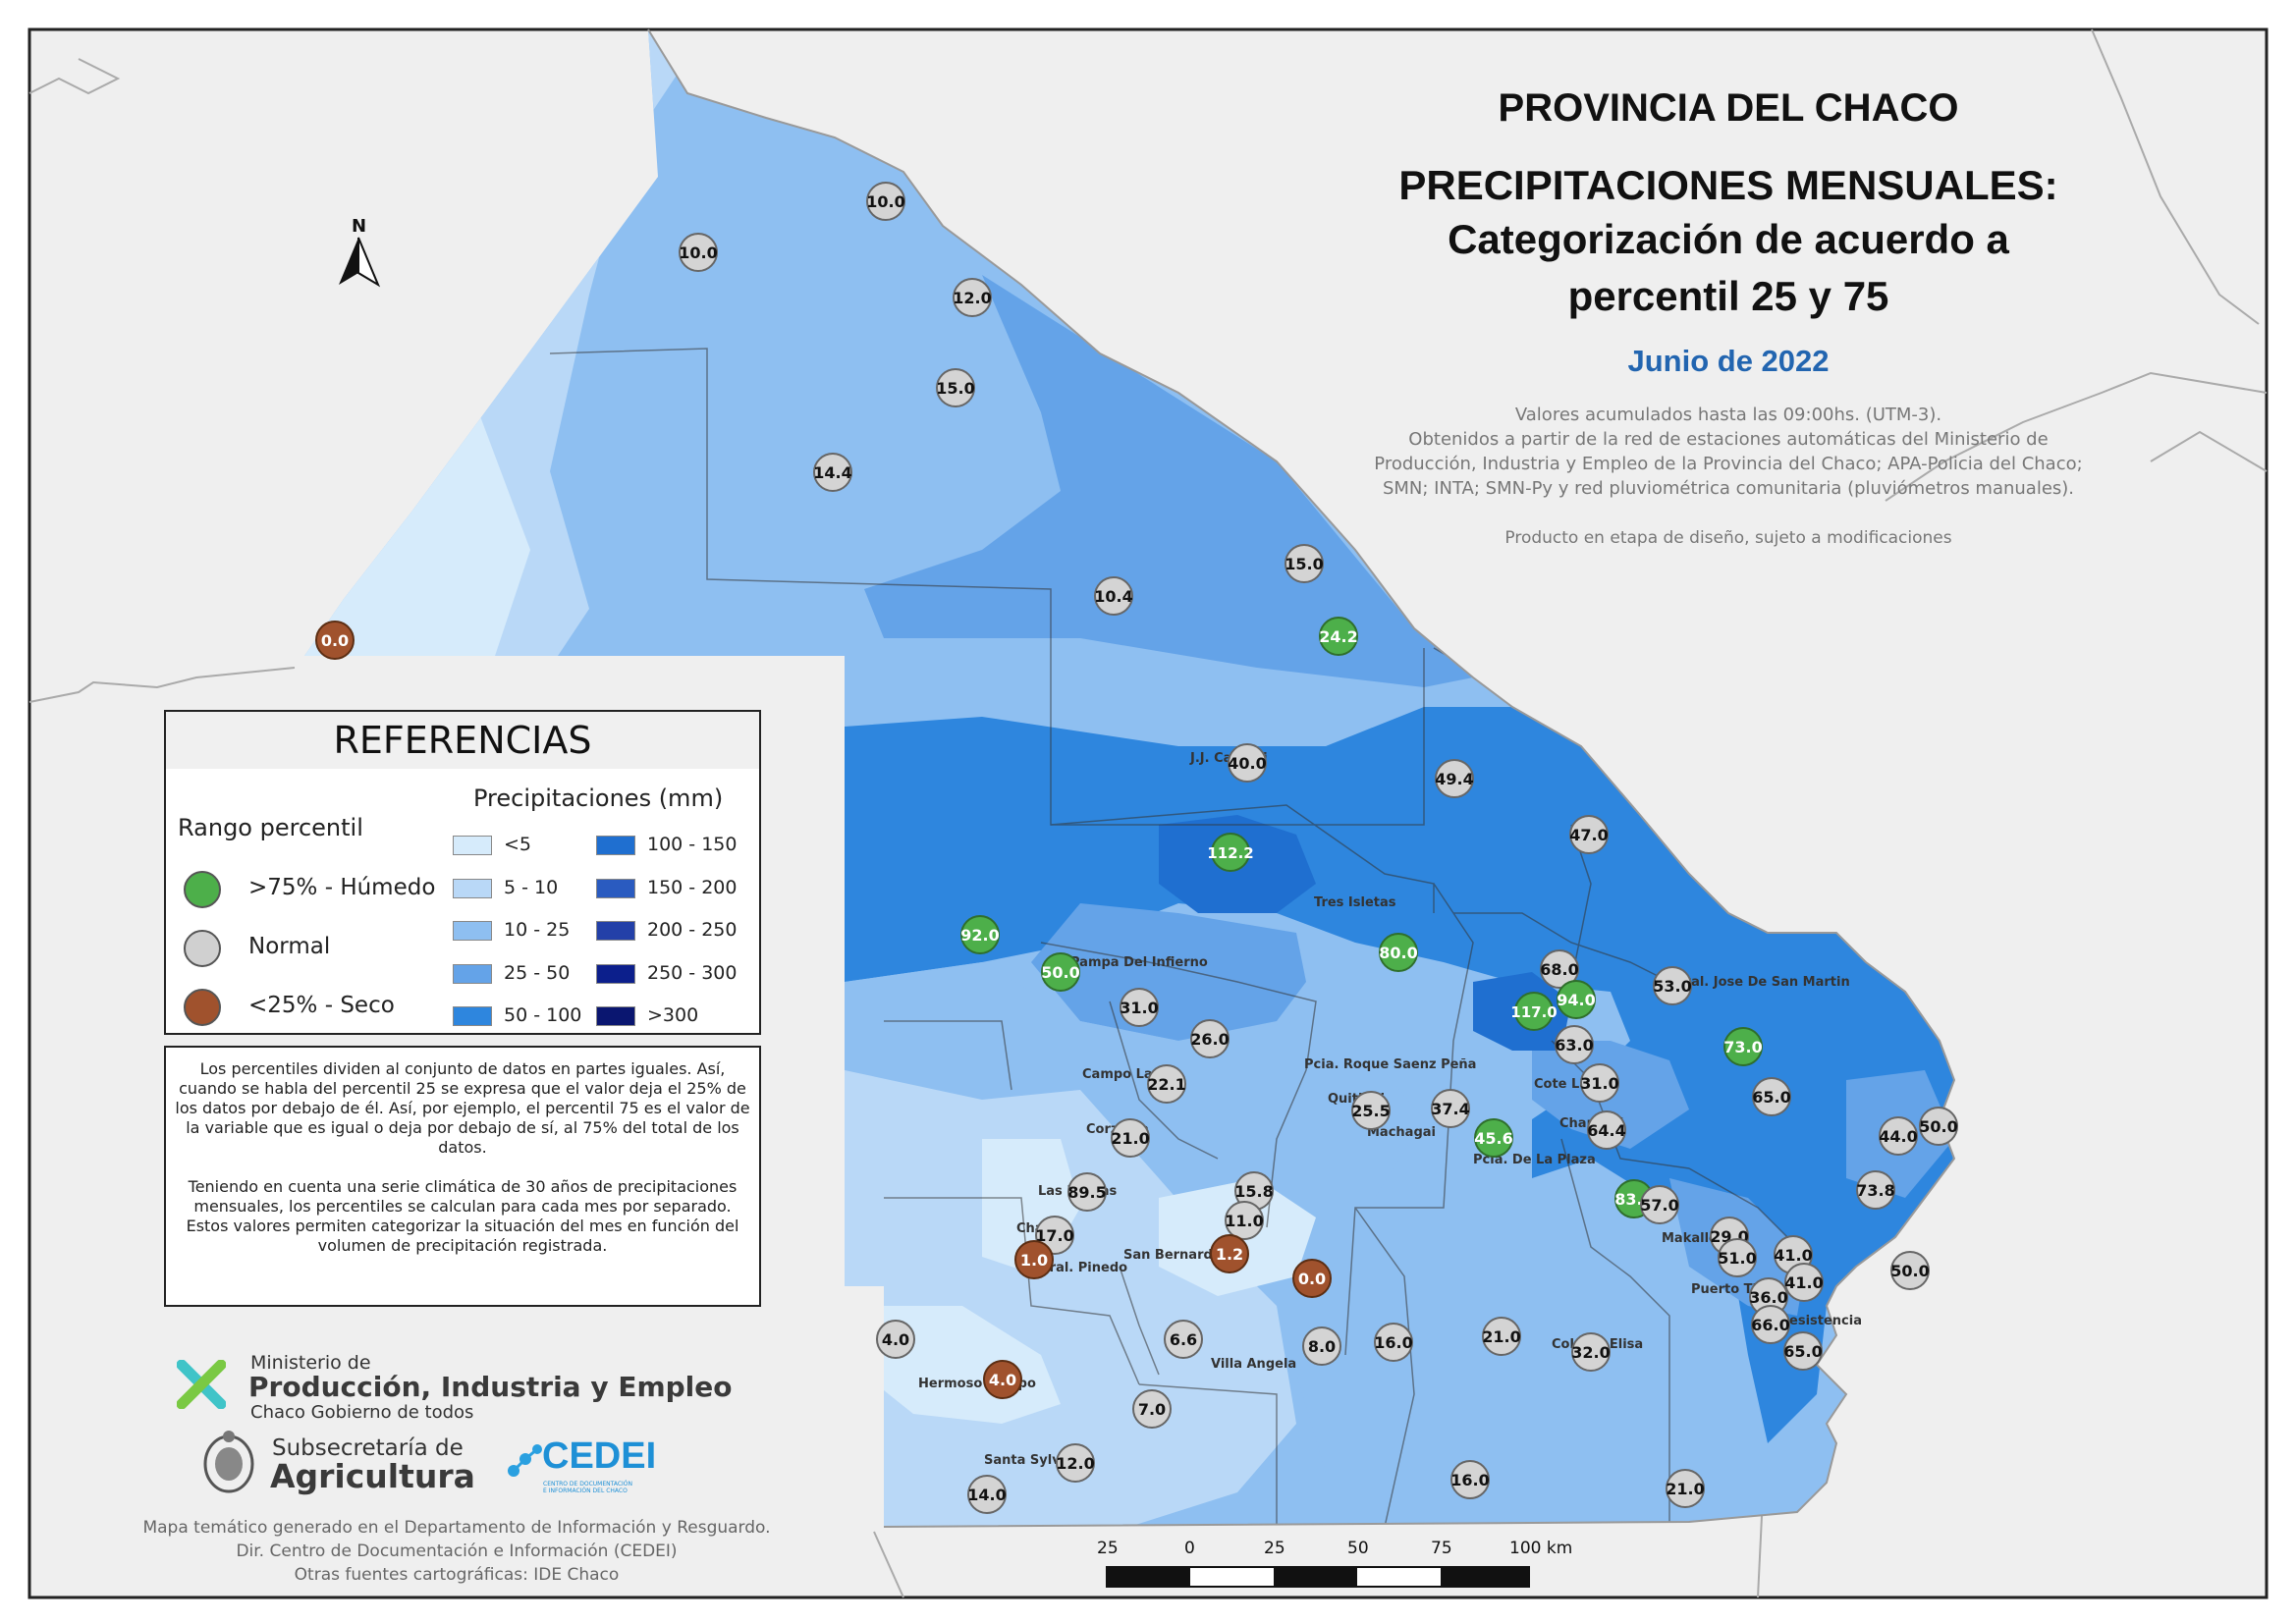  I want to click on station-value: 16.0, so click(1393, 1342).